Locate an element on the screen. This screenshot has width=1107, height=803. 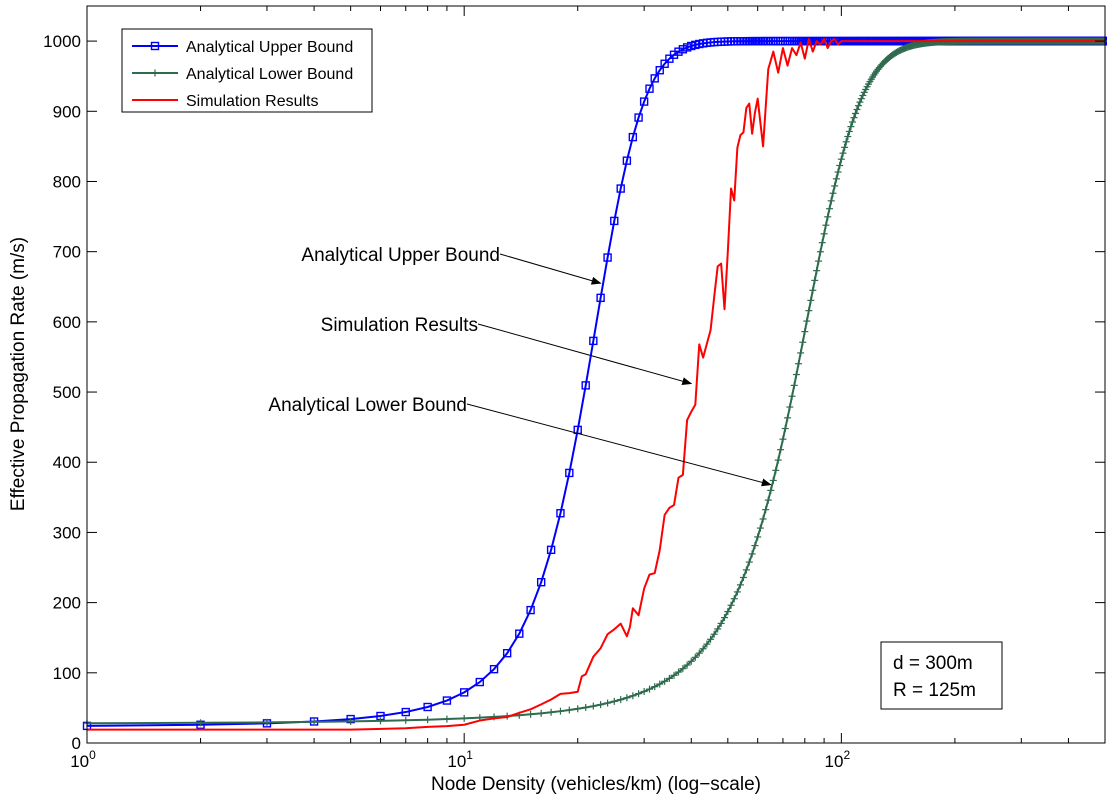
legend-box is located at coordinates (247, 70).